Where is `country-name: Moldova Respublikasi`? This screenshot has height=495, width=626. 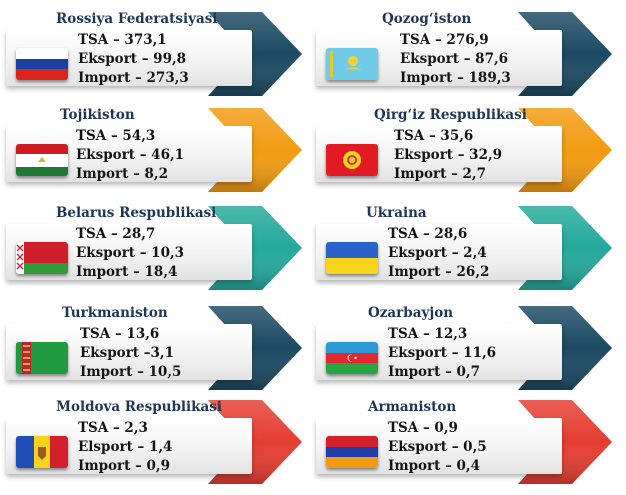 country-name: Moldova Respublikasi is located at coordinates (139, 407).